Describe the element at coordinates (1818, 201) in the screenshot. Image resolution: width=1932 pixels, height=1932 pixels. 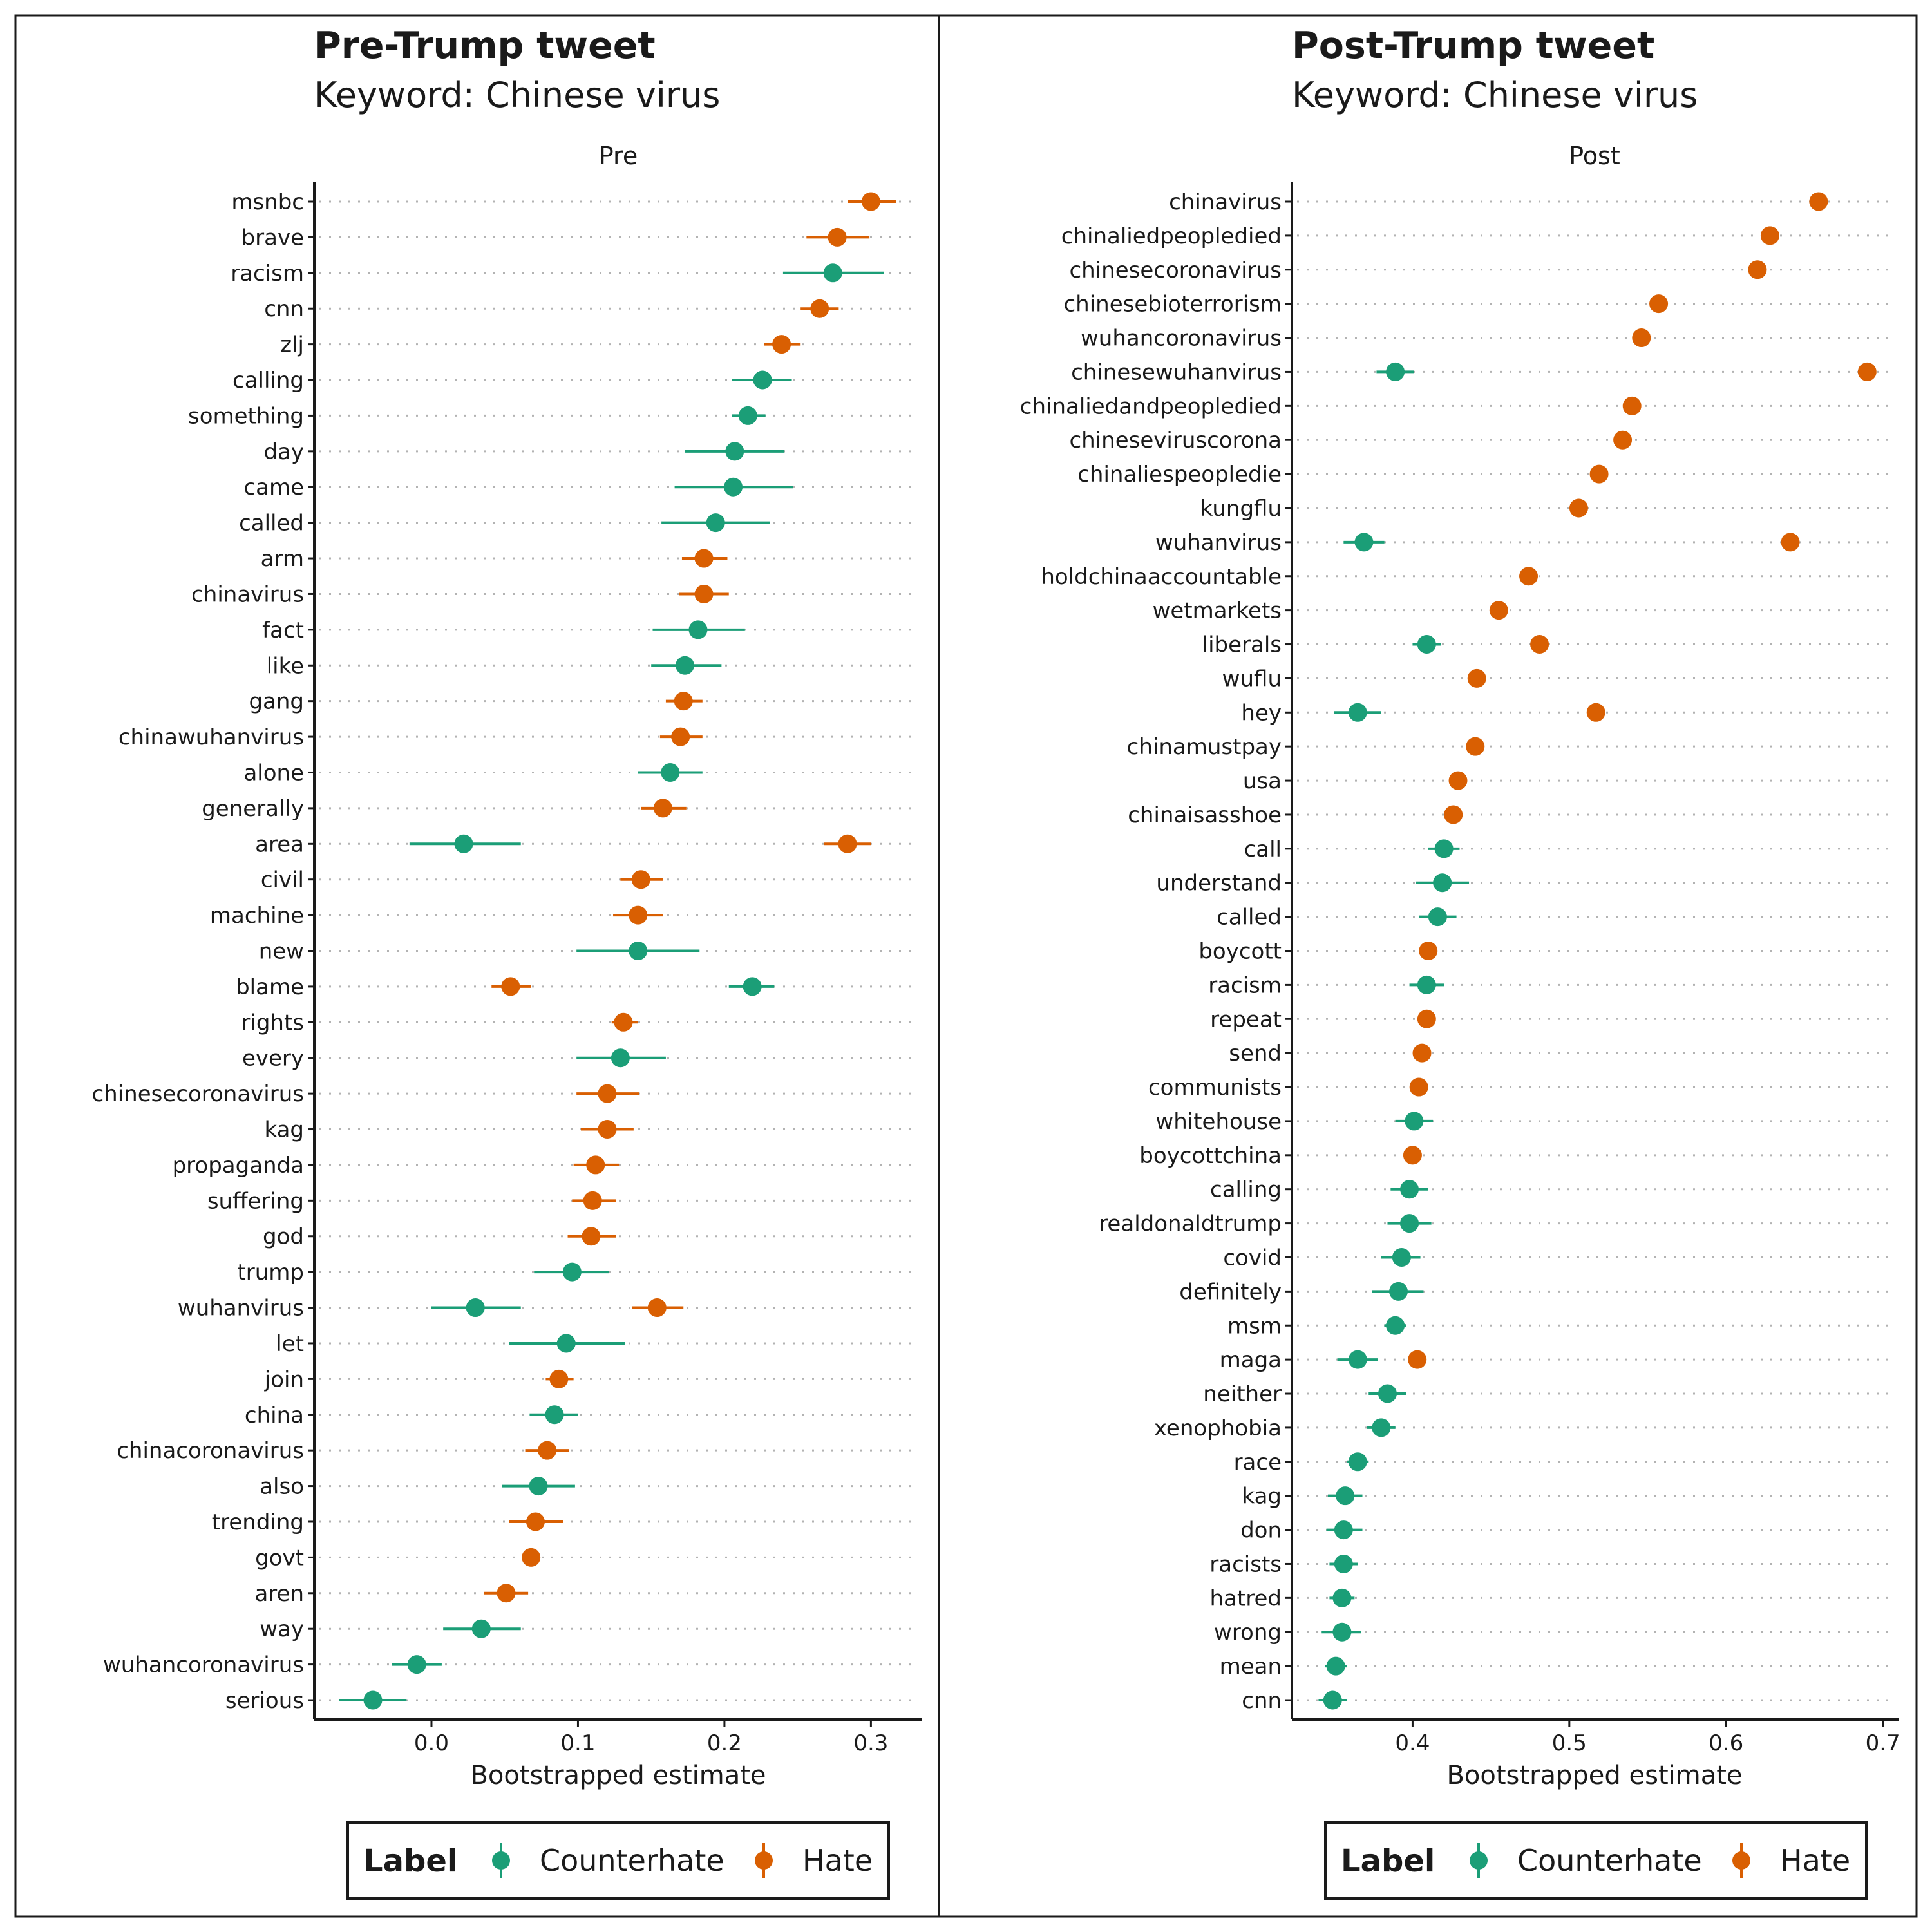
I see `point-hate-chinavirus` at that location.